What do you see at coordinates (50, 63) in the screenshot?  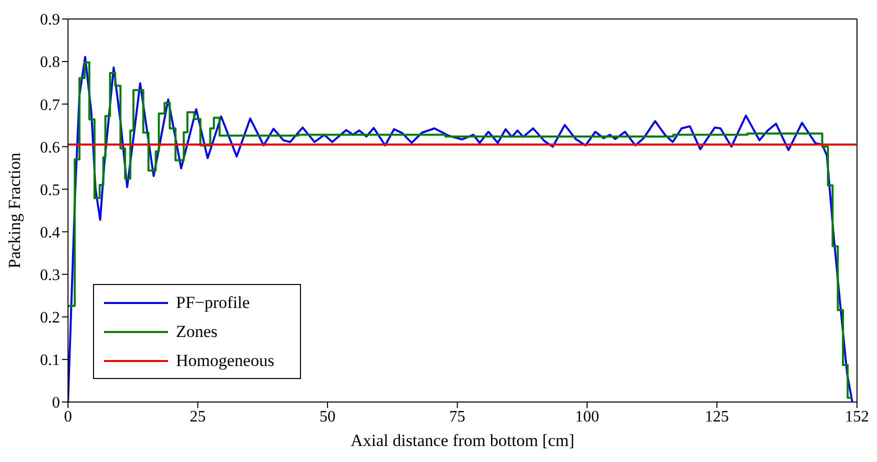 I see `y-tick-label: 0.8` at bounding box center [50, 63].